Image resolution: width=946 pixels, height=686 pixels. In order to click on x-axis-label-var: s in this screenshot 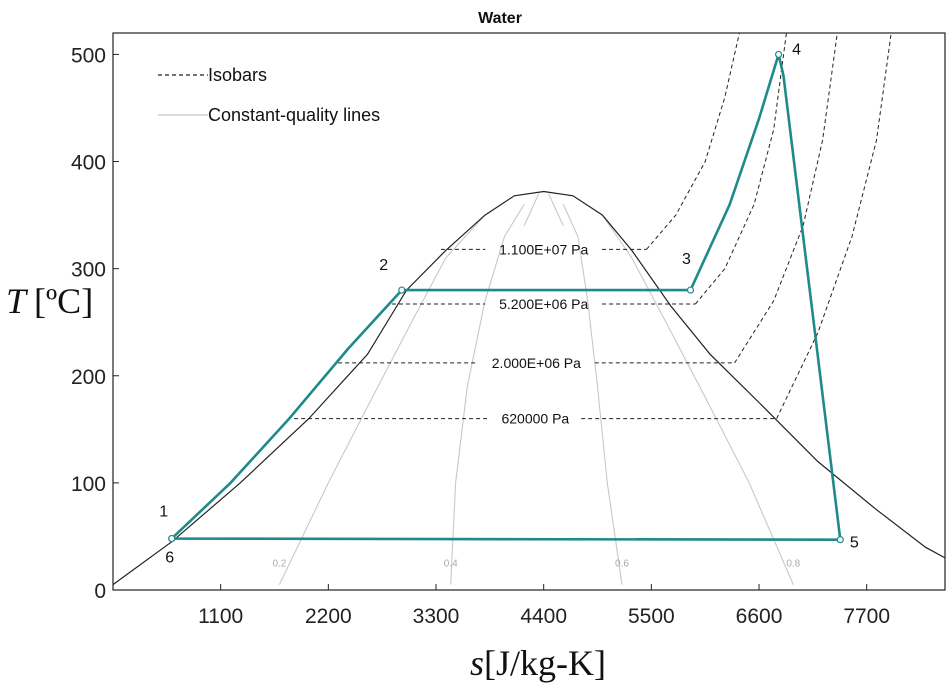, I will do `click(477, 663)`.